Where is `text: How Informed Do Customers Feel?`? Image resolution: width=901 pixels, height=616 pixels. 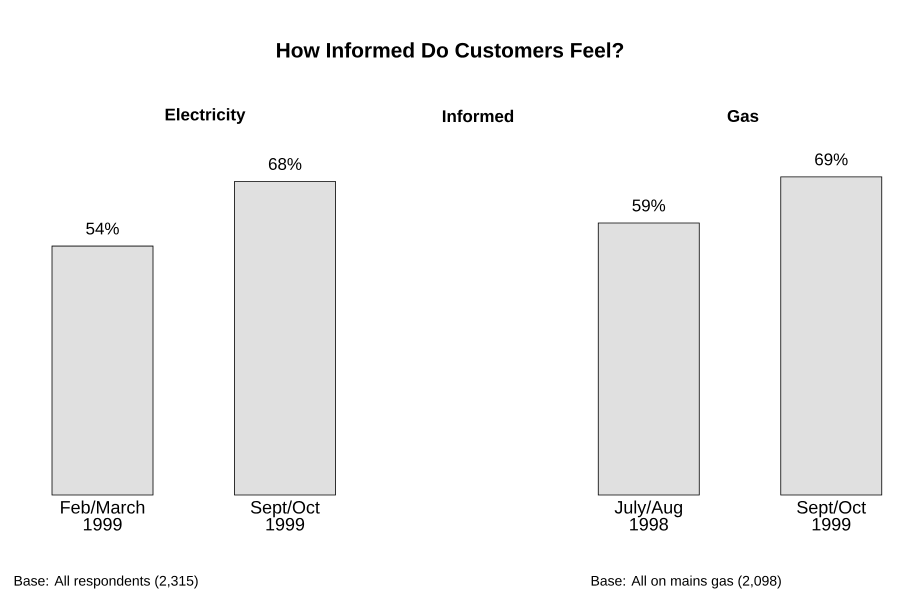 text: How Informed Do Customers Feel? is located at coordinates (450, 50).